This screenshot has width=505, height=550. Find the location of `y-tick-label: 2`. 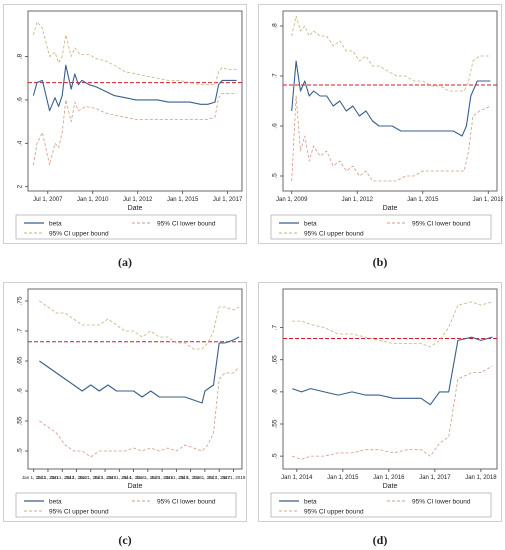

y-tick-label: 2 is located at coordinates (20, 186).